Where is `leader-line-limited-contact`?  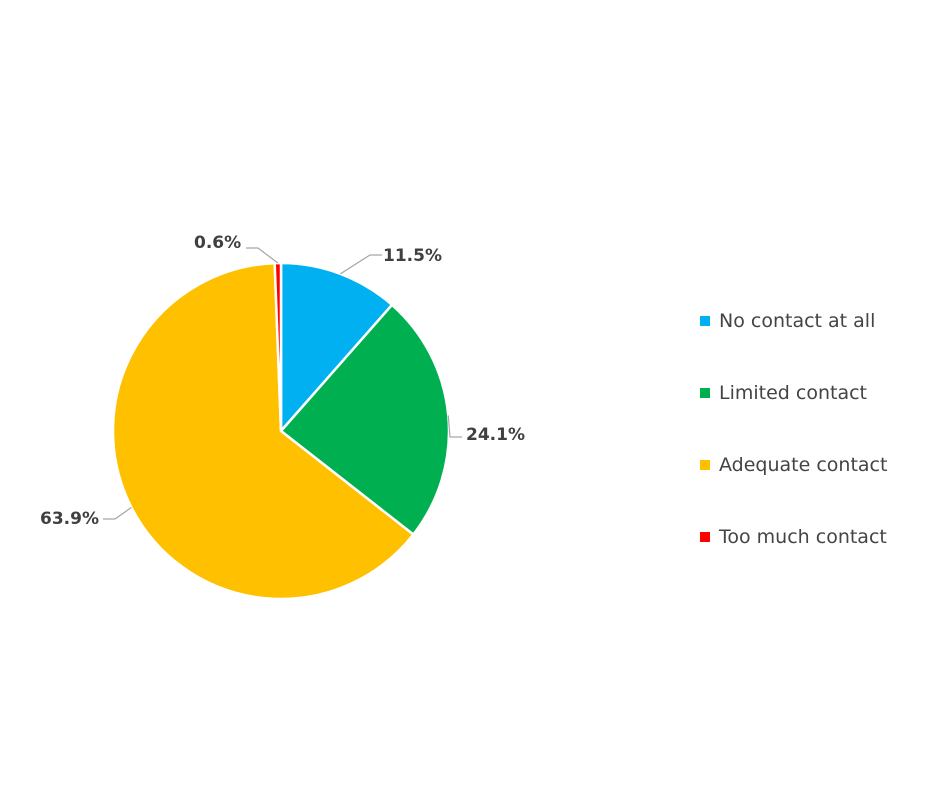 leader-line-limited-contact is located at coordinates (454, 426).